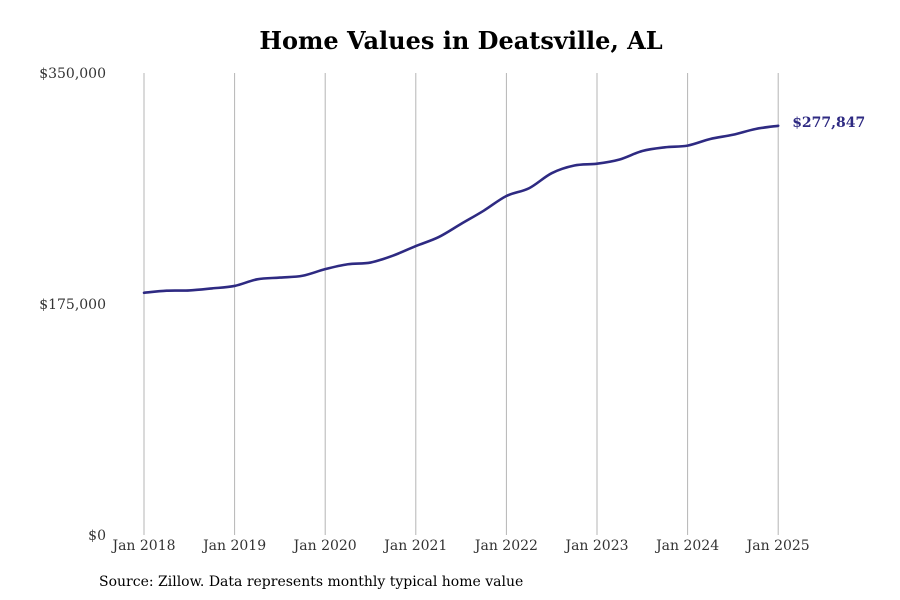 This screenshot has width=900, height=600. Describe the element at coordinates (461, 40) in the screenshot. I see `chart-title: Home Values in Deatsville, AL` at that location.